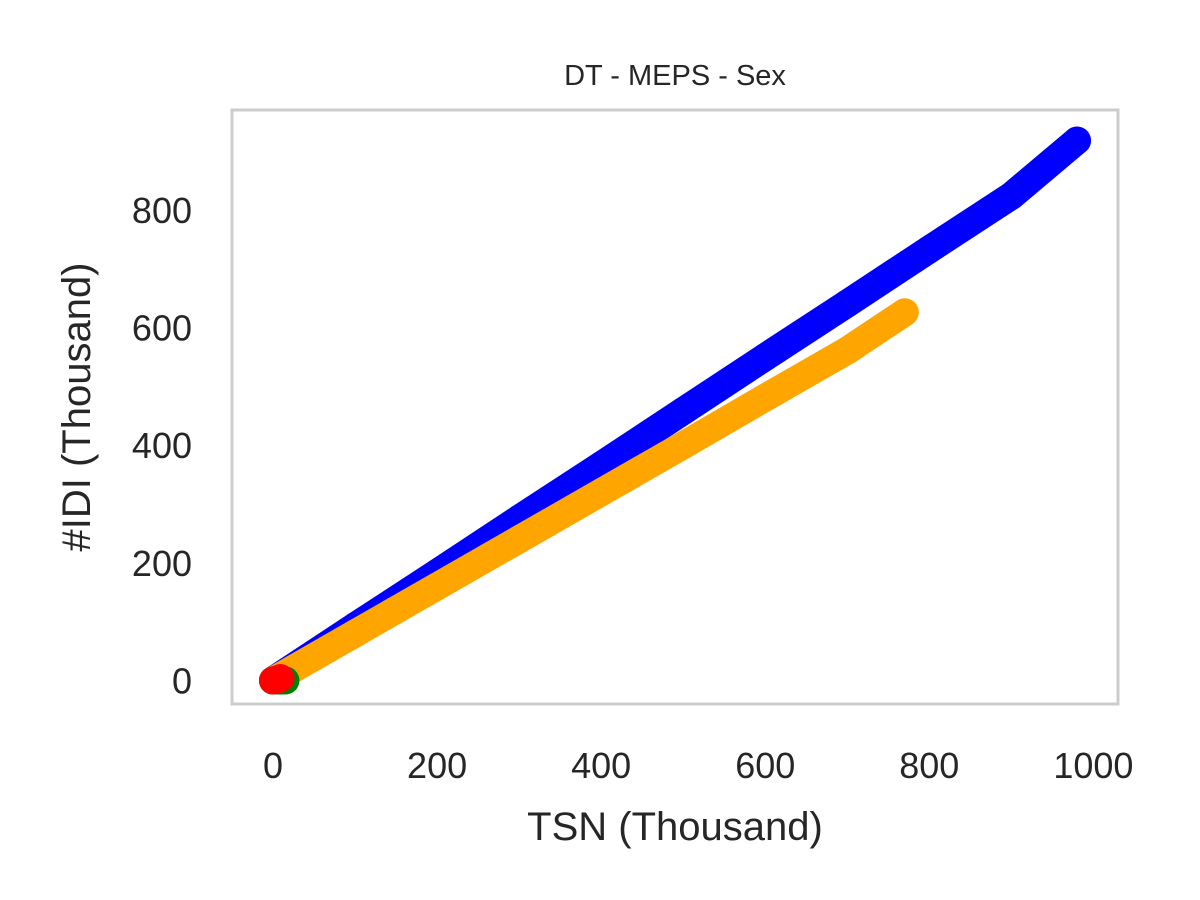 The width and height of the screenshot is (1200, 900). Describe the element at coordinates (675, 827) in the screenshot. I see `x-axis-label: TSN (Thousand)` at that location.